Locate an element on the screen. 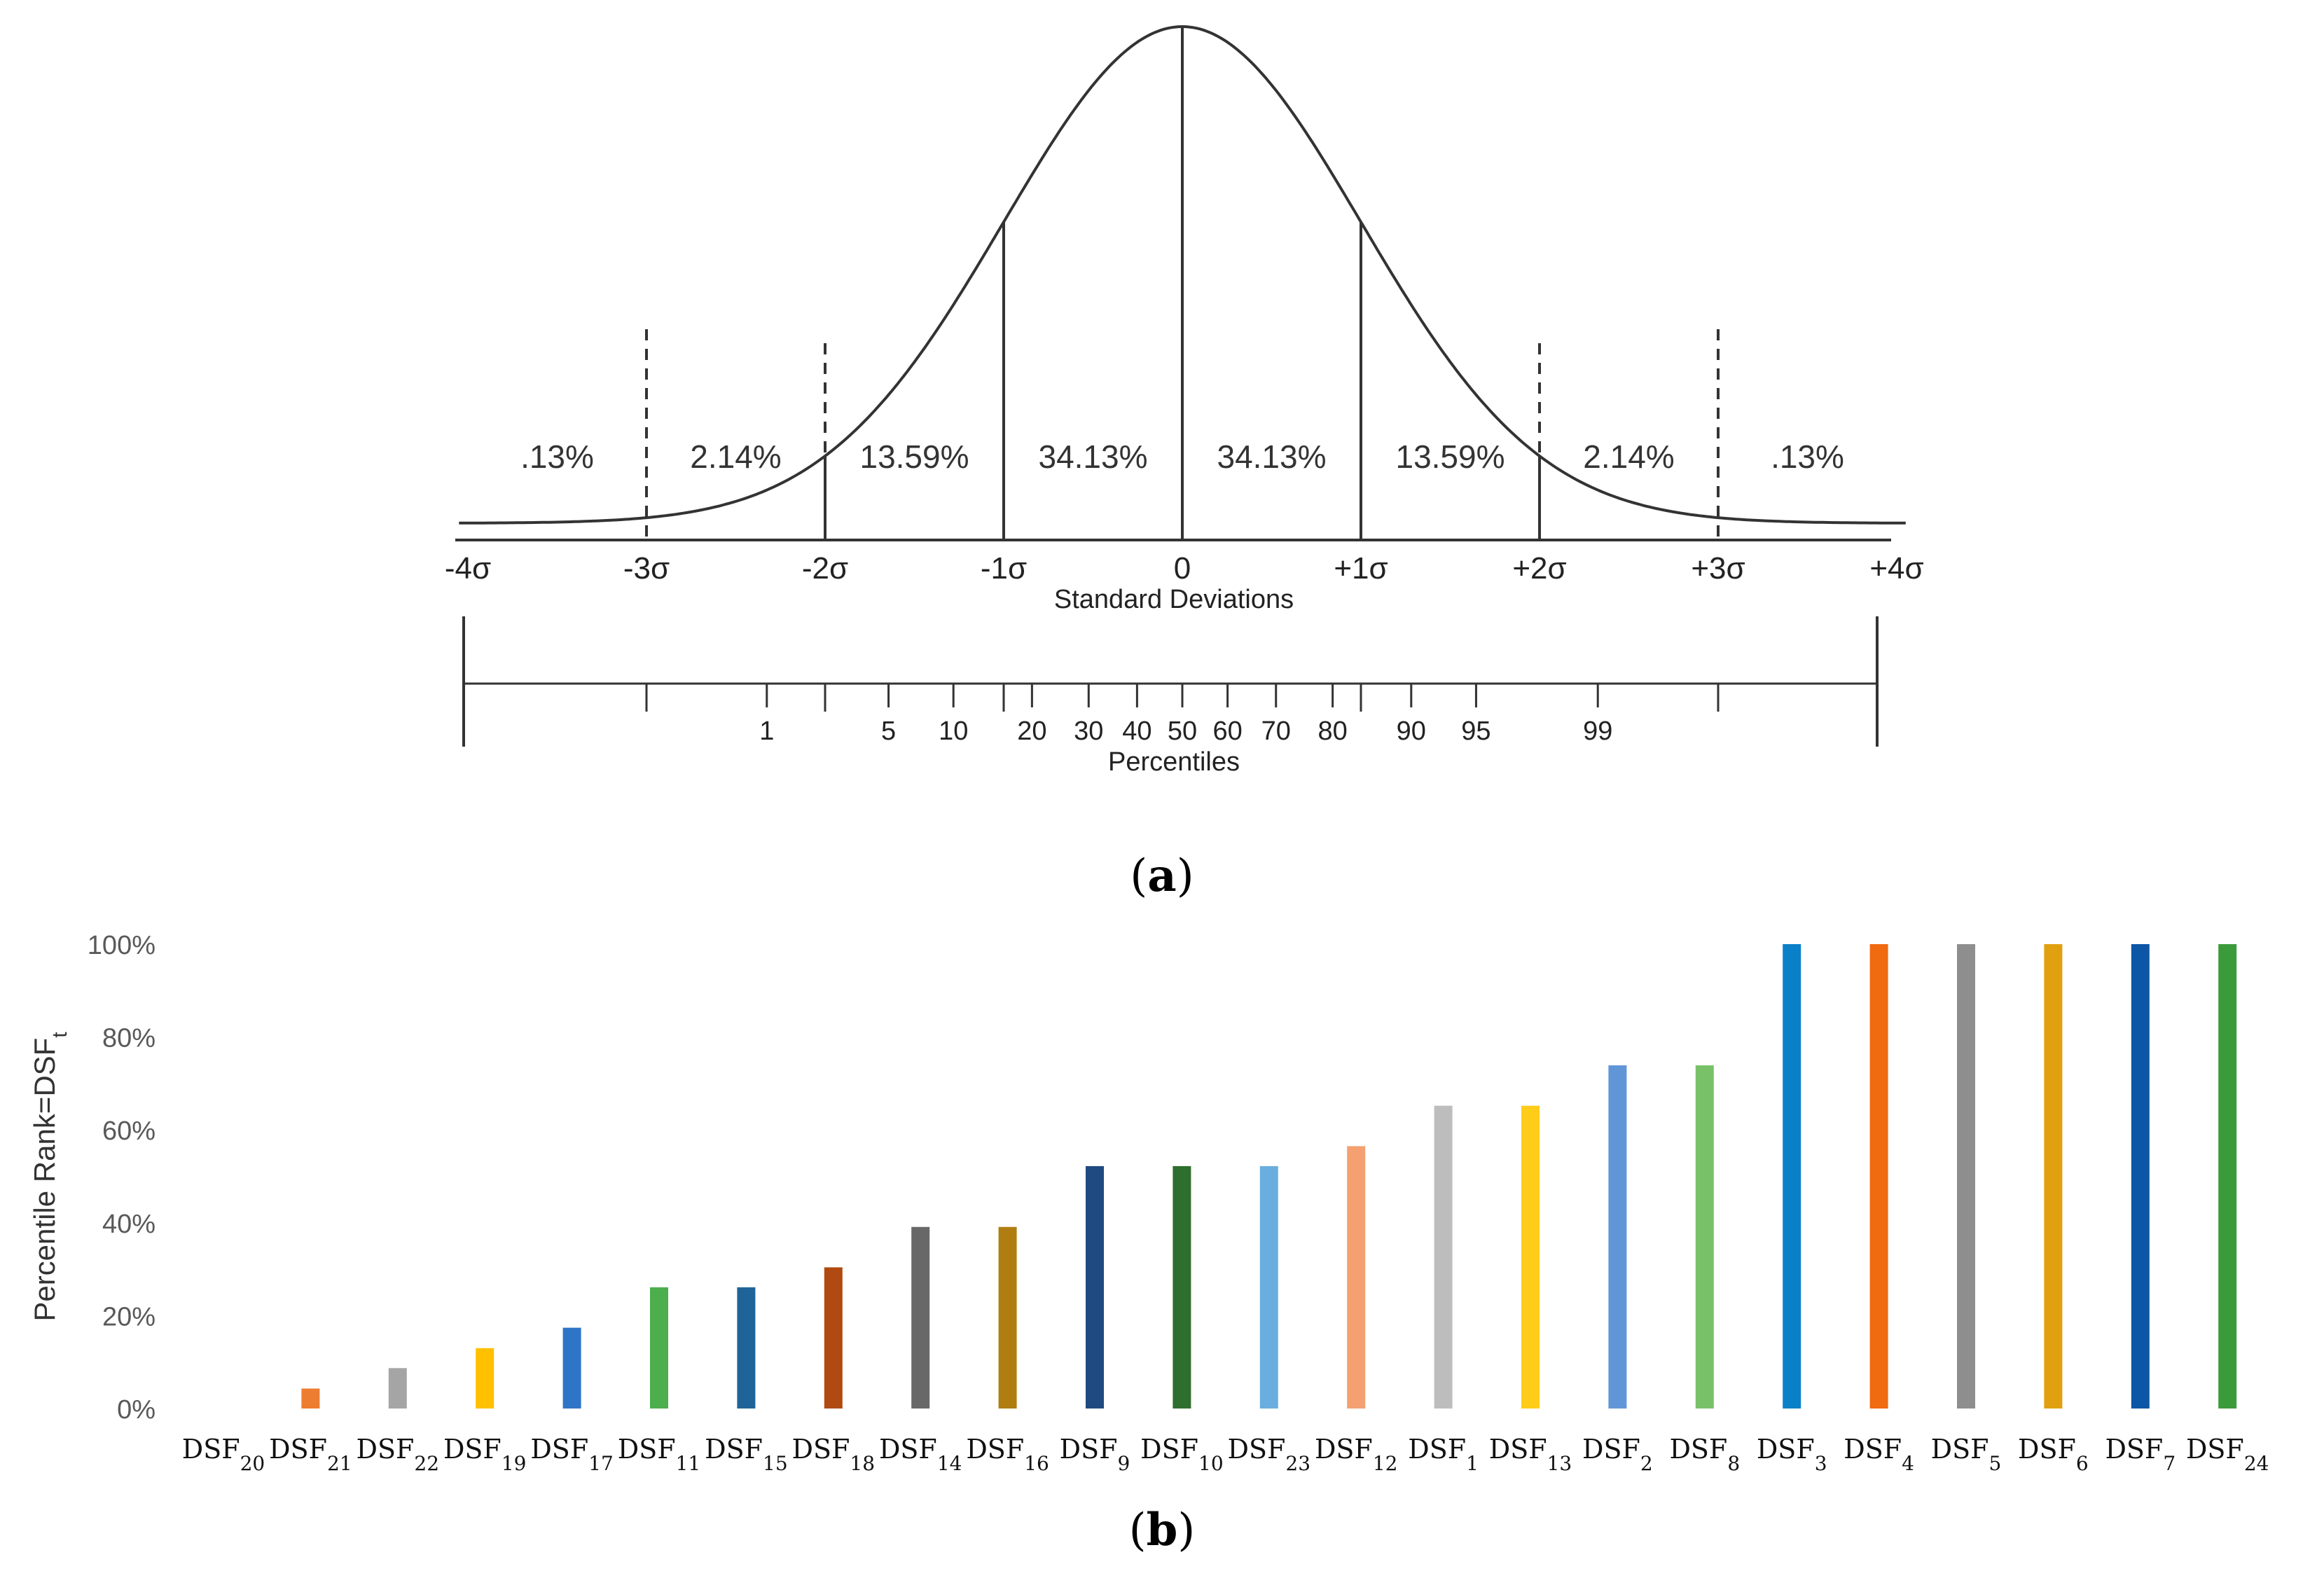 This screenshot has width=2324, height=1571. percentile-tick-label: 1 is located at coordinates (766, 732).